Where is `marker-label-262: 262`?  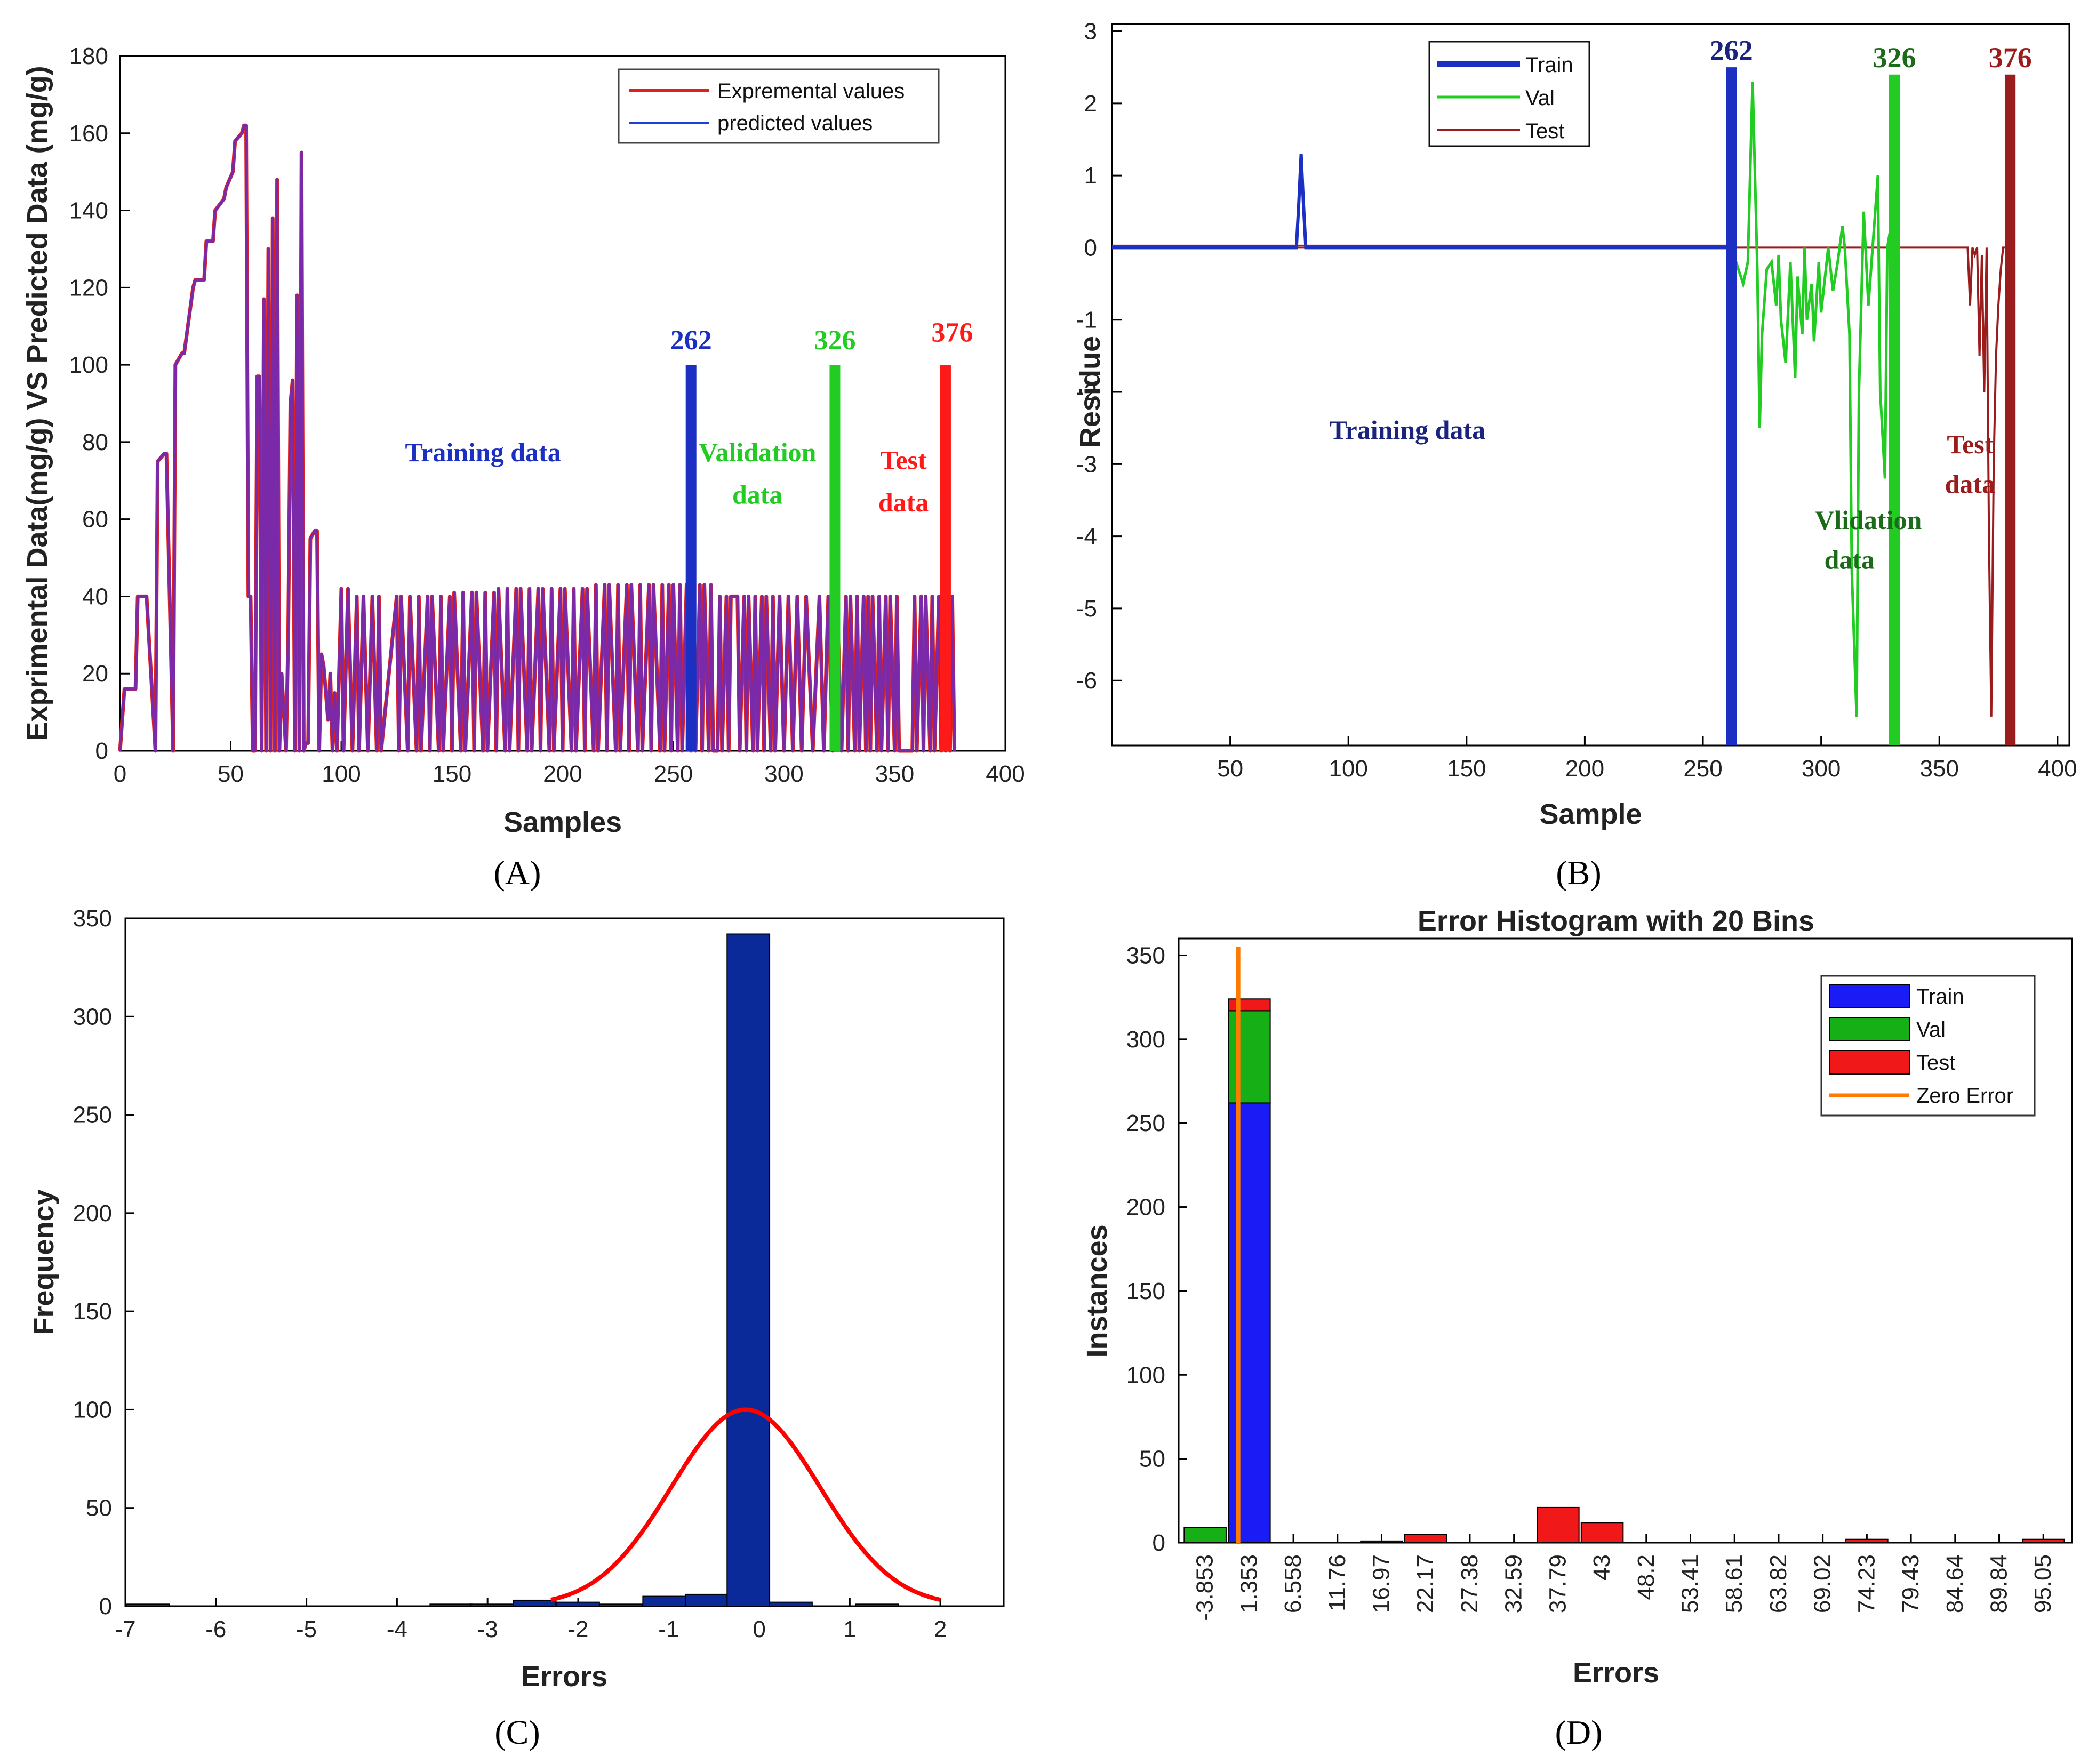 marker-label-262: 262 is located at coordinates (1731, 51).